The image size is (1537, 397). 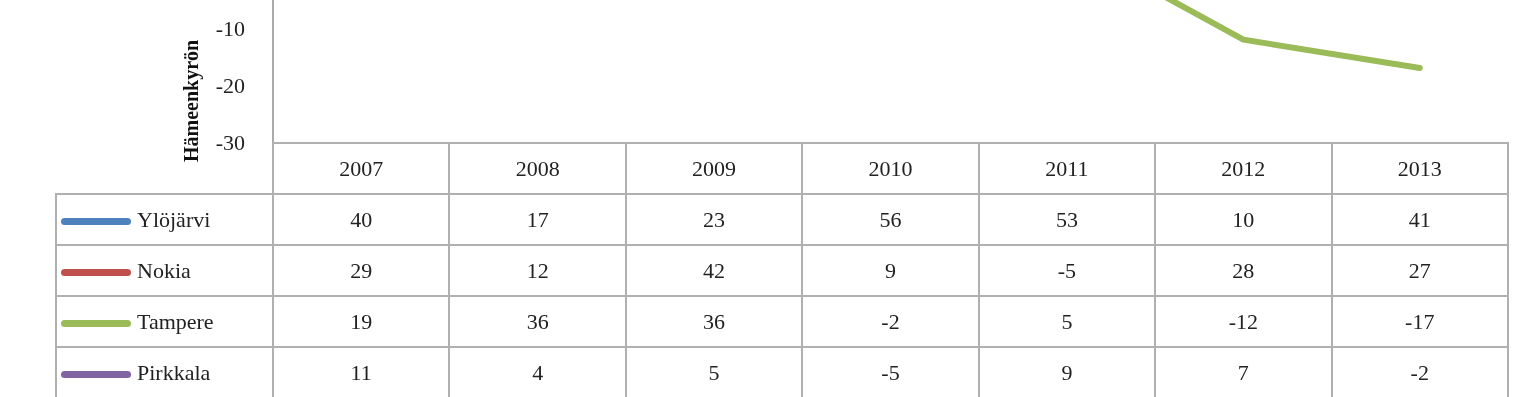 What do you see at coordinates (538, 372) in the screenshot?
I see `text: 4` at bounding box center [538, 372].